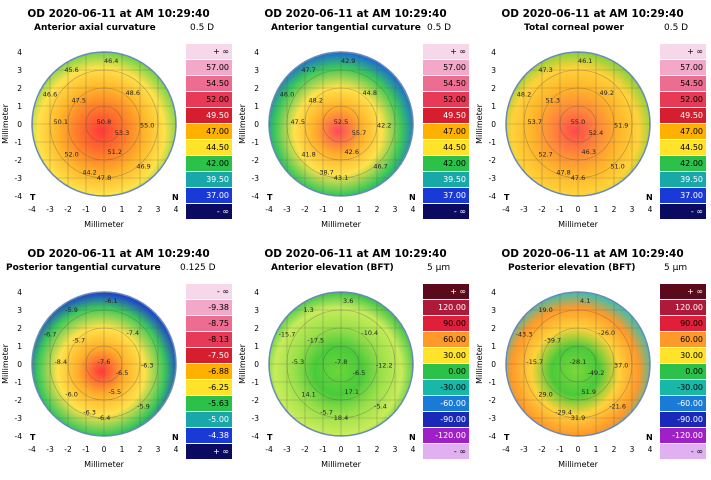 The height and width of the screenshot is (480, 711). What do you see at coordinates (606, 333) in the screenshot?
I see `map-value: -26.0` at bounding box center [606, 333].